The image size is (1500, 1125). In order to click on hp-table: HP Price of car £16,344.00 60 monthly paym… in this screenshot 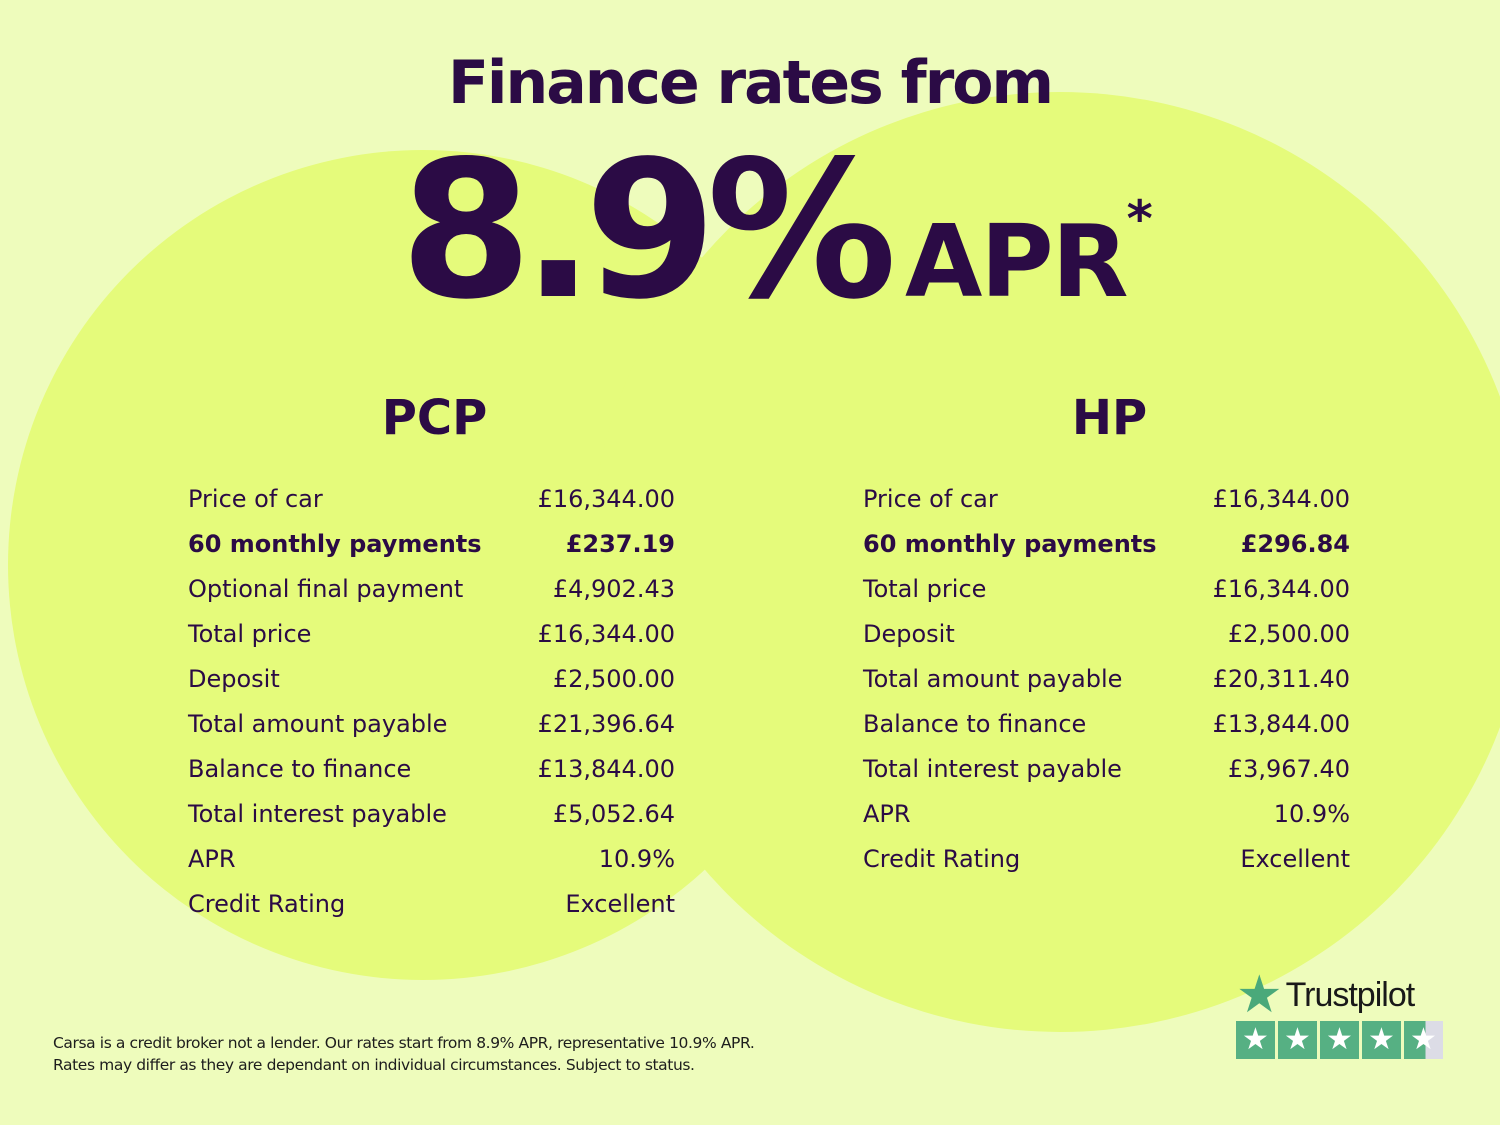, I will do `click(1106, 639)`.